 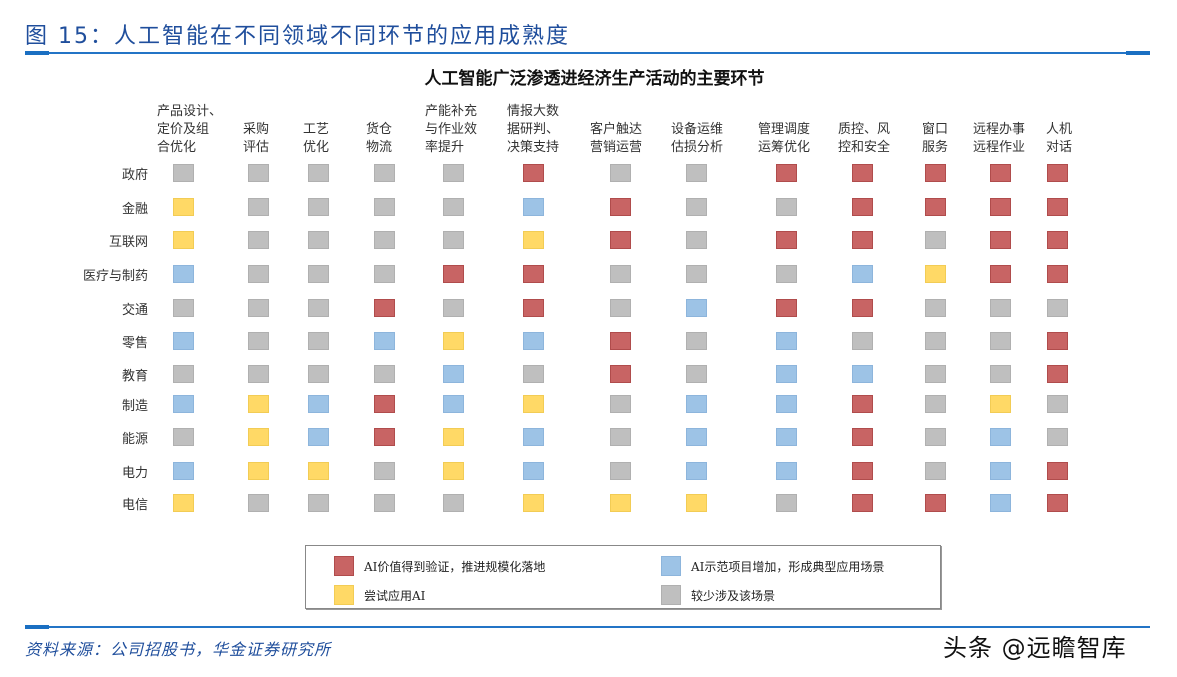 I want to click on legend-label: AI价值得到验证，推进规模化落地, so click(x=455, y=566).